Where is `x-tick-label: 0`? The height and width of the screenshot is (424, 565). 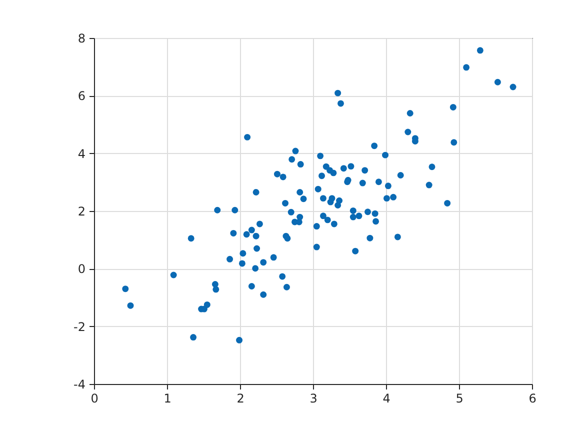
x-tick-label: 0 is located at coordinates (94, 399).